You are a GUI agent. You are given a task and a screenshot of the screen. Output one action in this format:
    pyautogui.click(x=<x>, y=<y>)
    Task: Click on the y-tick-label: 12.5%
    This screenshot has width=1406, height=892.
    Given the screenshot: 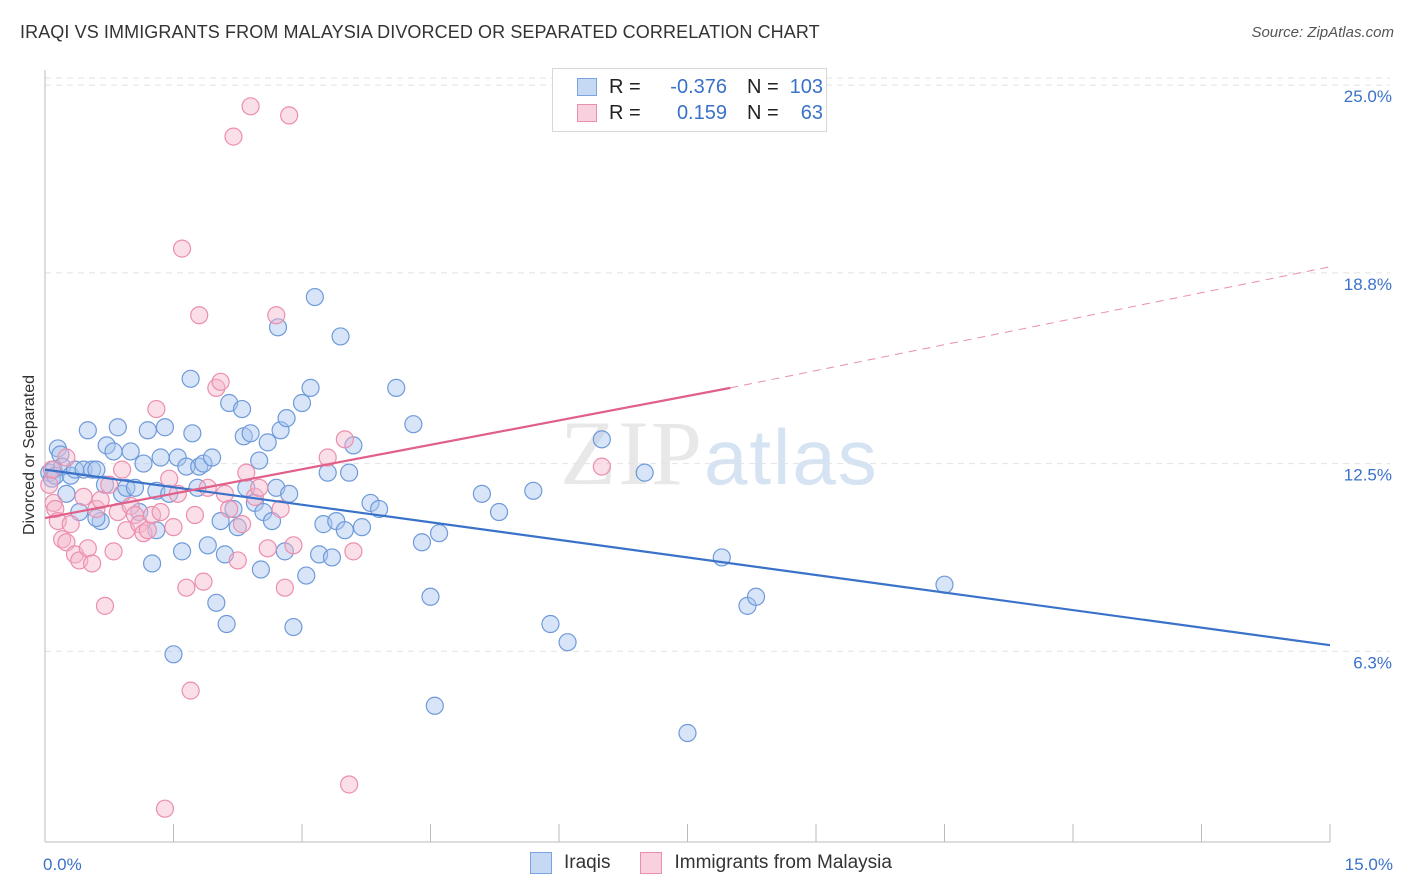 What is the action you would take?
    pyautogui.click(x=1368, y=475)
    